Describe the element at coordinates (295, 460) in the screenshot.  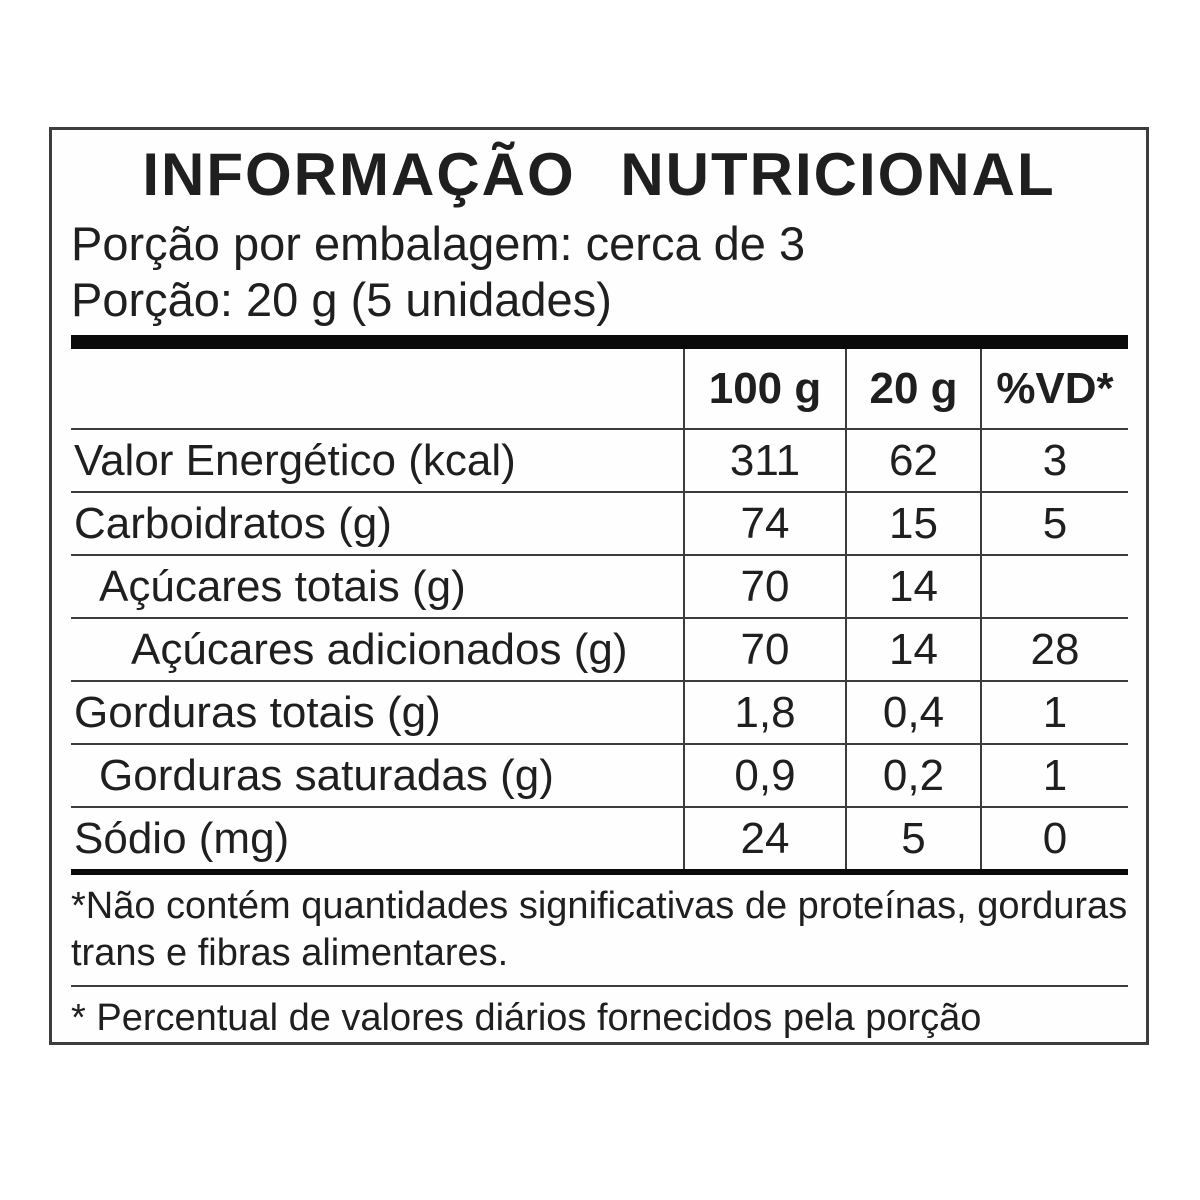
I see `row-label: Valor Energético (kcal)` at that location.